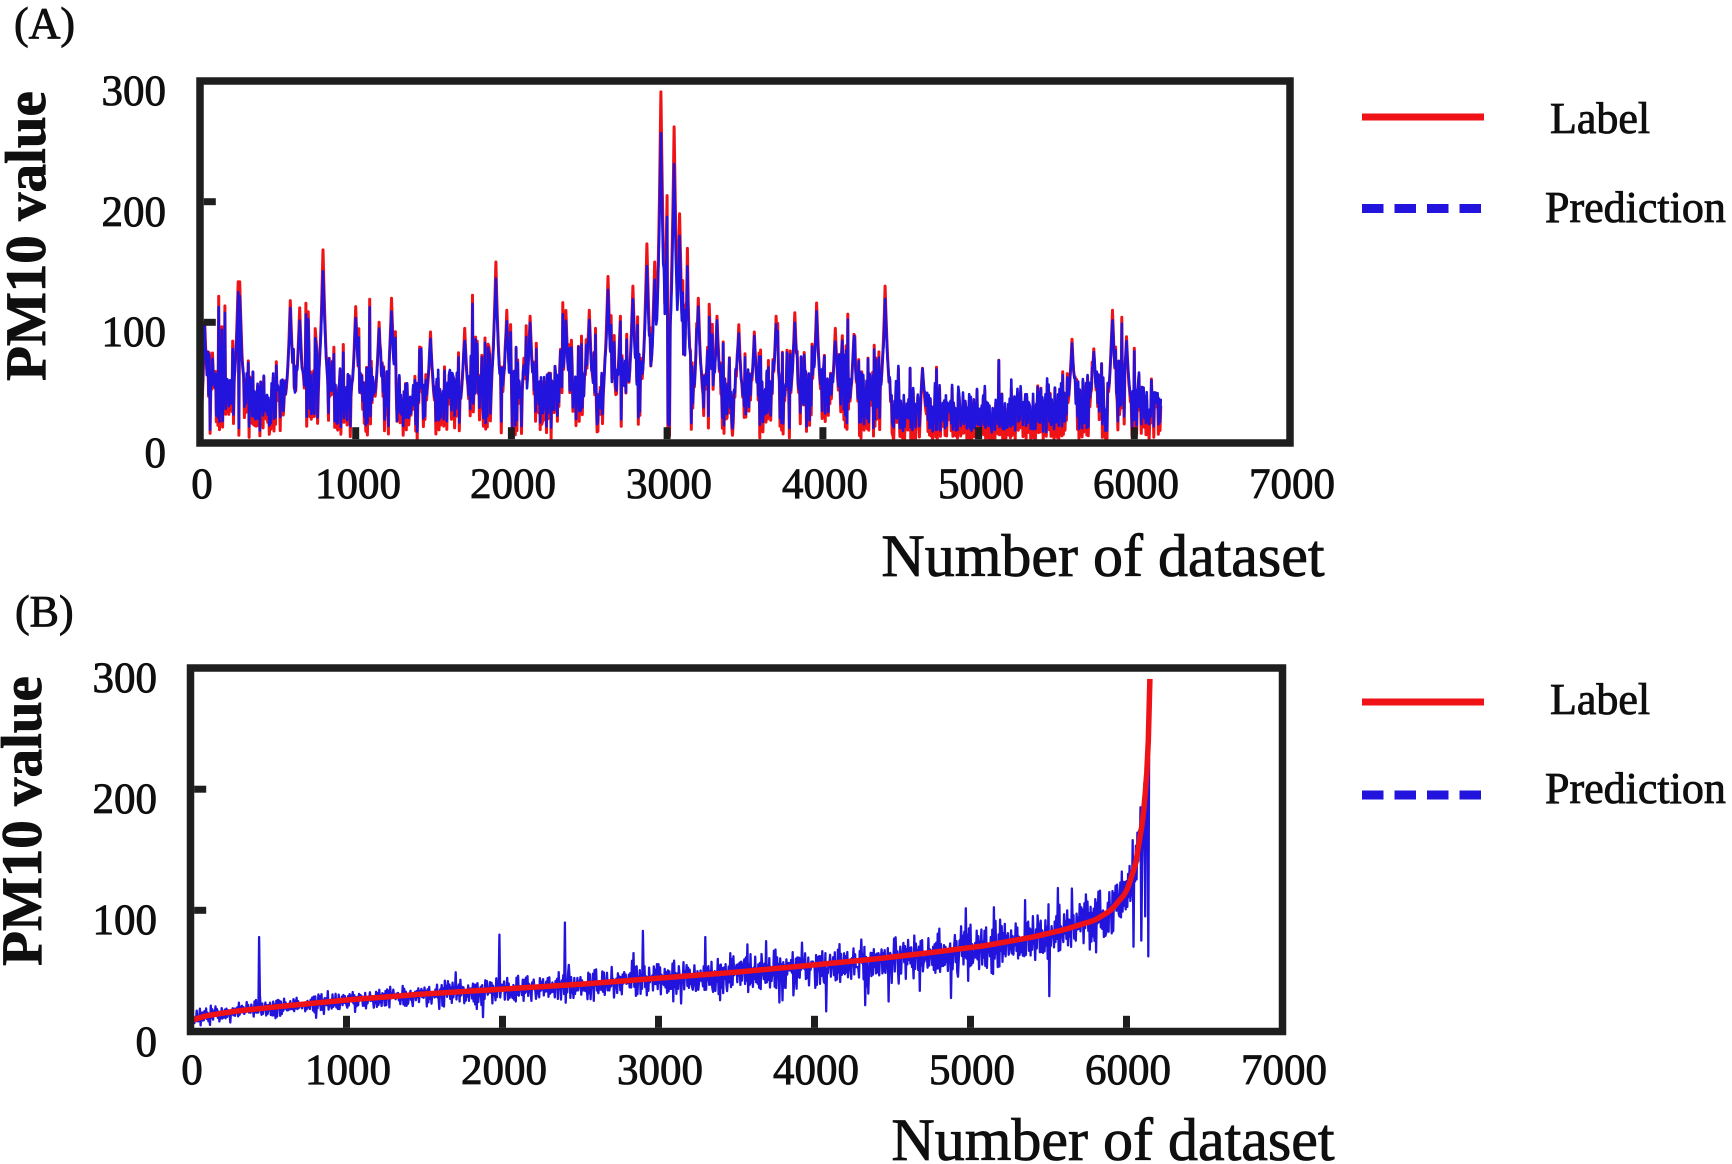 Image resolution: width=1732 pixels, height=1164 pixels. I want to click on svg-text: (B), so click(44, 611).